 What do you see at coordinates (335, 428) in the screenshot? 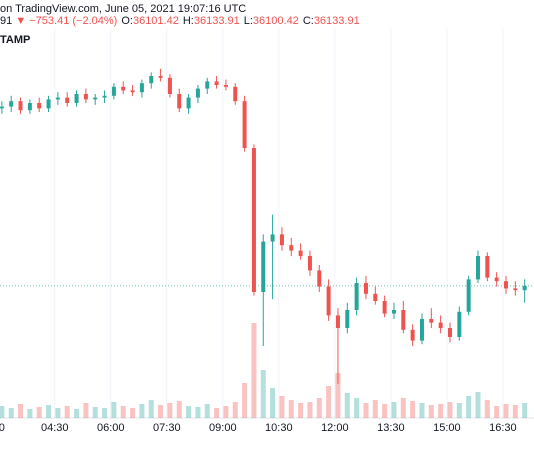
I see `x-tick-label: 12:00` at bounding box center [335, 428].